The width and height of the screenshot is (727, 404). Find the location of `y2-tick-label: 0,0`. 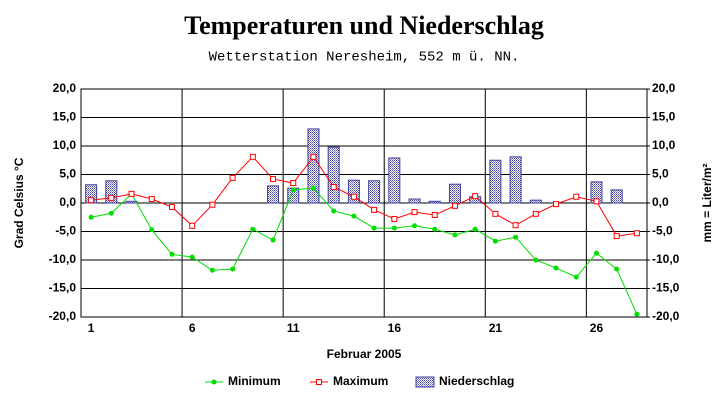

y2-tick-label: 0,0 is located at coordinates (660, 202).